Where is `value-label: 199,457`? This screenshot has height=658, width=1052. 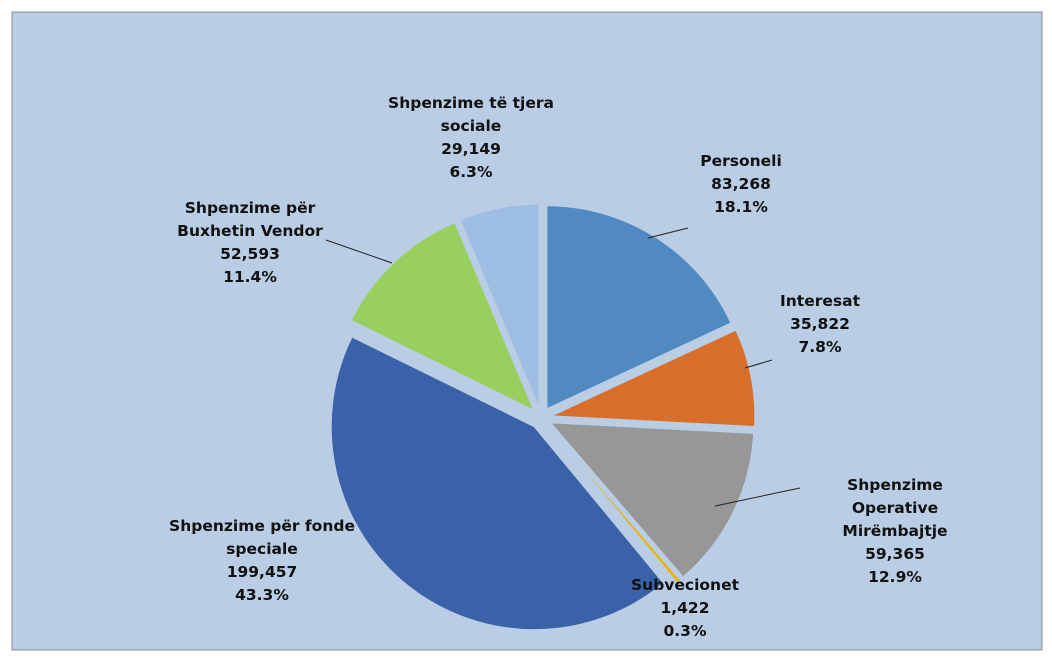 value-label: 199,457 is located at coordinates (262, 572).